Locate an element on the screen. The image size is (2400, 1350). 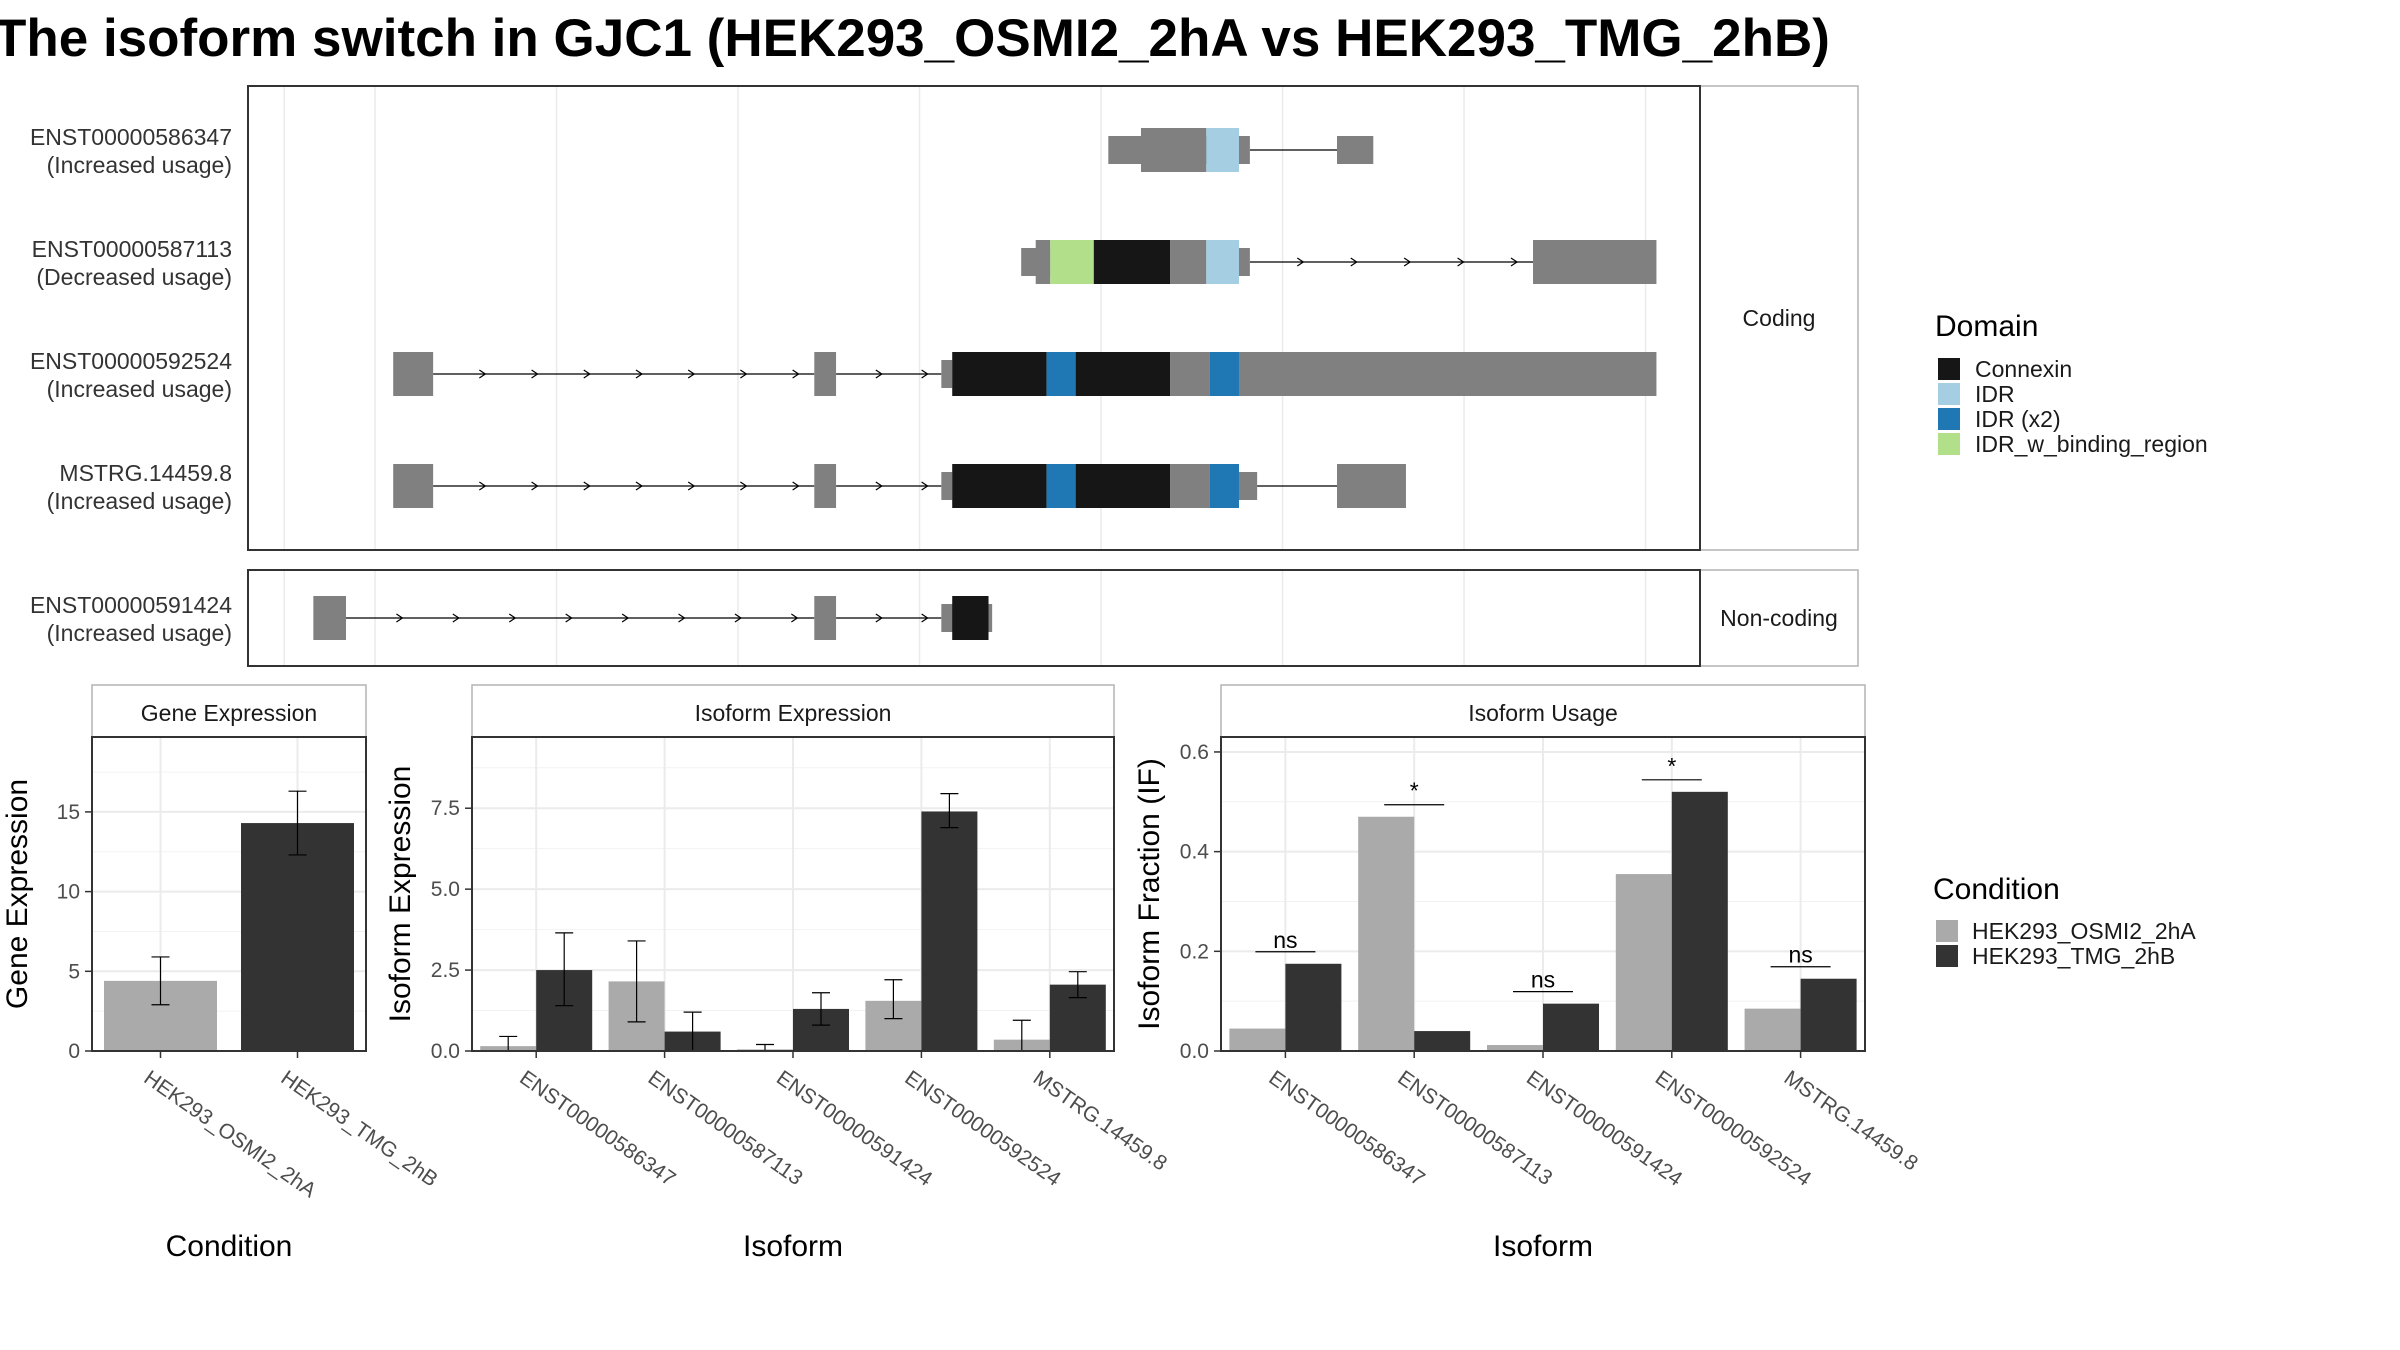
transcript-id-label: ENST00000586347 is located at coordinates (131, 137).